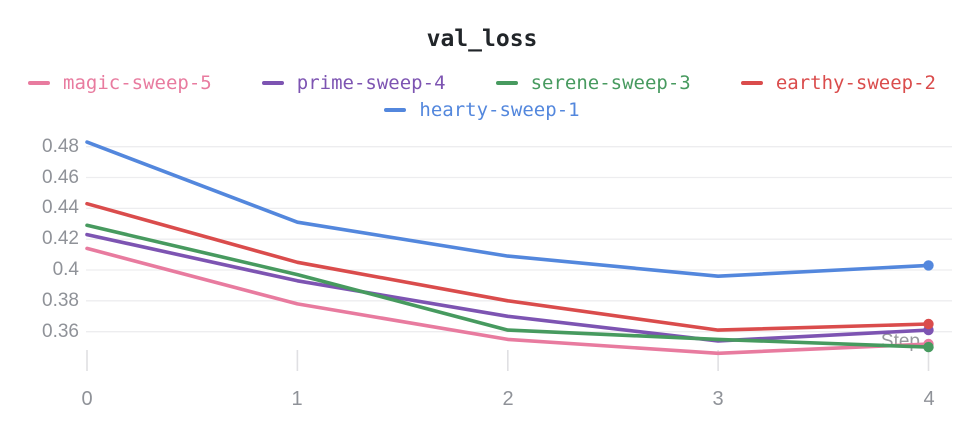 The height and width of the screenshot is (435, 964). Describe the element at coordinates (371, 83) in the screenshot. I see `legend-item-label: prime-sweep-4` at that location.